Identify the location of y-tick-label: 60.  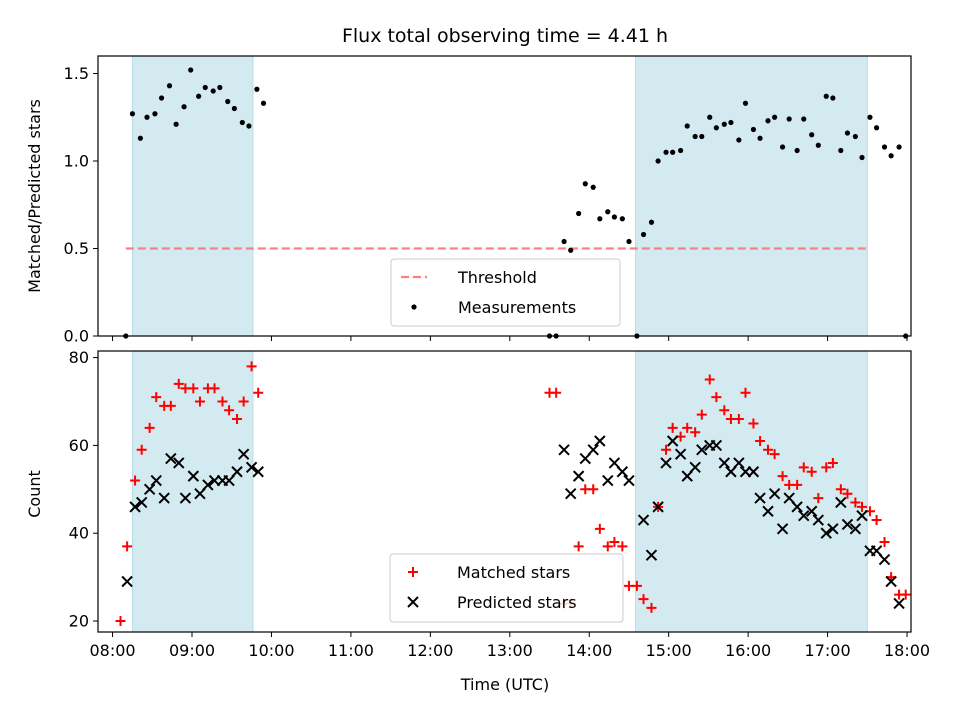
(79, 445).